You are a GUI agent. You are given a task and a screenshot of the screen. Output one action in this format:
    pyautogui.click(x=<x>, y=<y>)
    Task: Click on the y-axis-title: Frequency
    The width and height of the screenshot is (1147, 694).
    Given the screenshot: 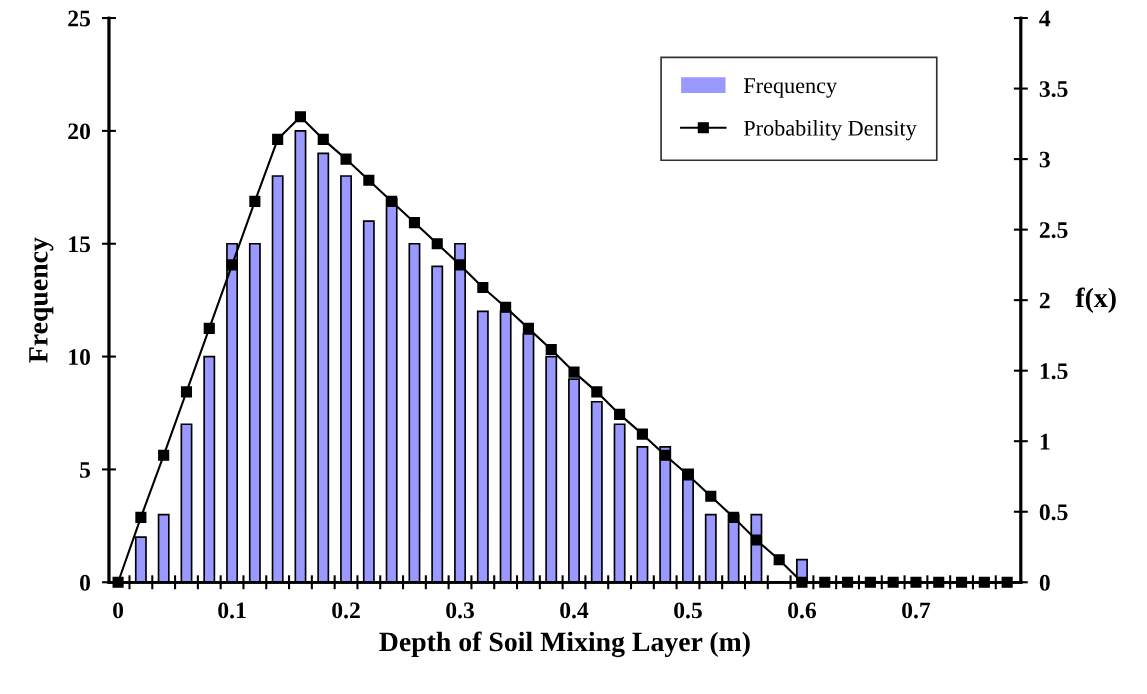 What is the action you would take?
    pyautogui.click(x=41, y=300)
    